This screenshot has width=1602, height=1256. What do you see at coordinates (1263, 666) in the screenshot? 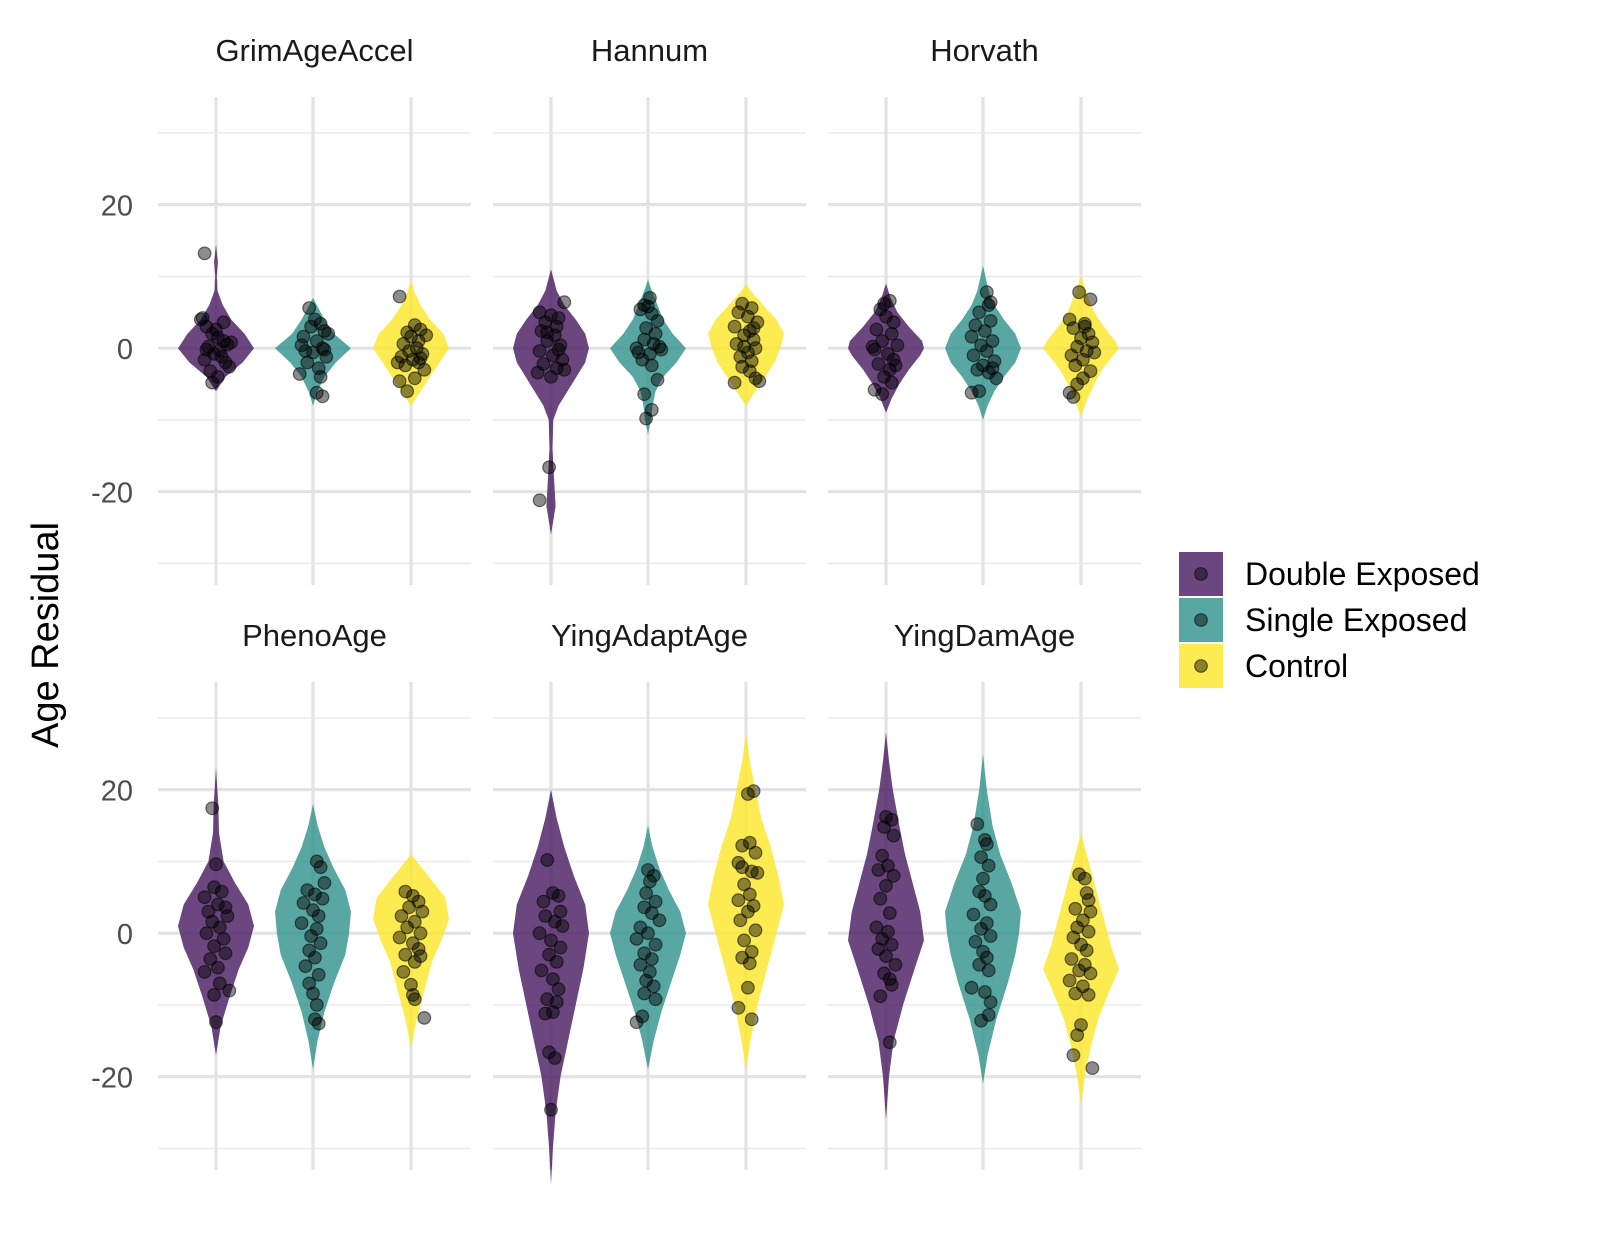
I see `legend-item-control: Control` at bounding box center [1263, 666].